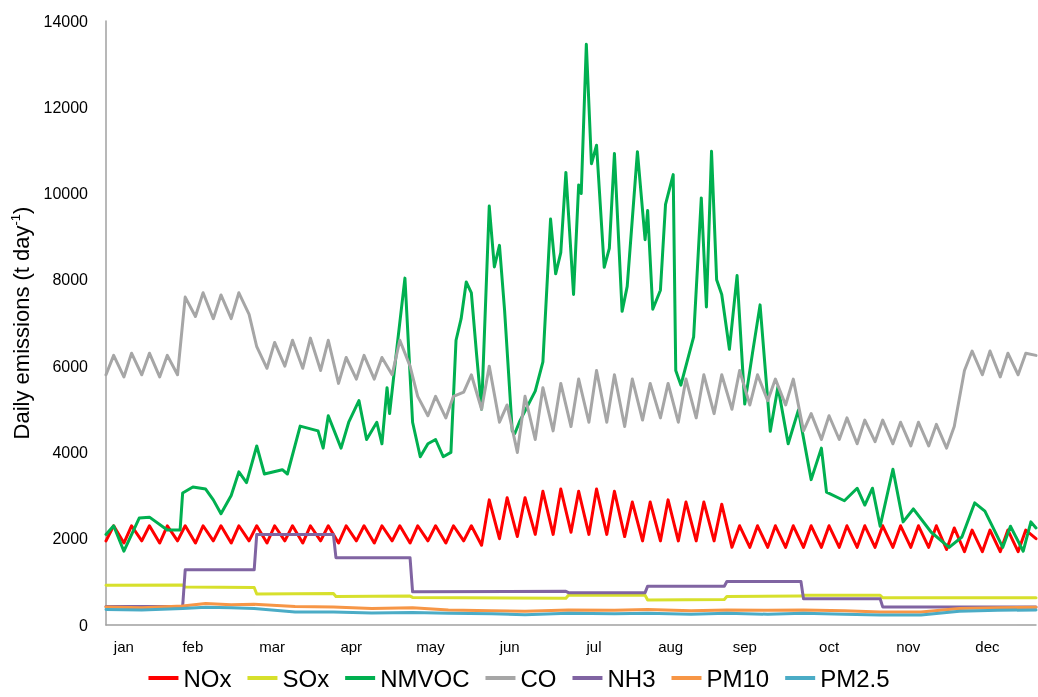 The image size is (1038, 697). Describe the element at coordinates (84, 625) in the screenshot. I see `y-tick-label: 0` at that location.